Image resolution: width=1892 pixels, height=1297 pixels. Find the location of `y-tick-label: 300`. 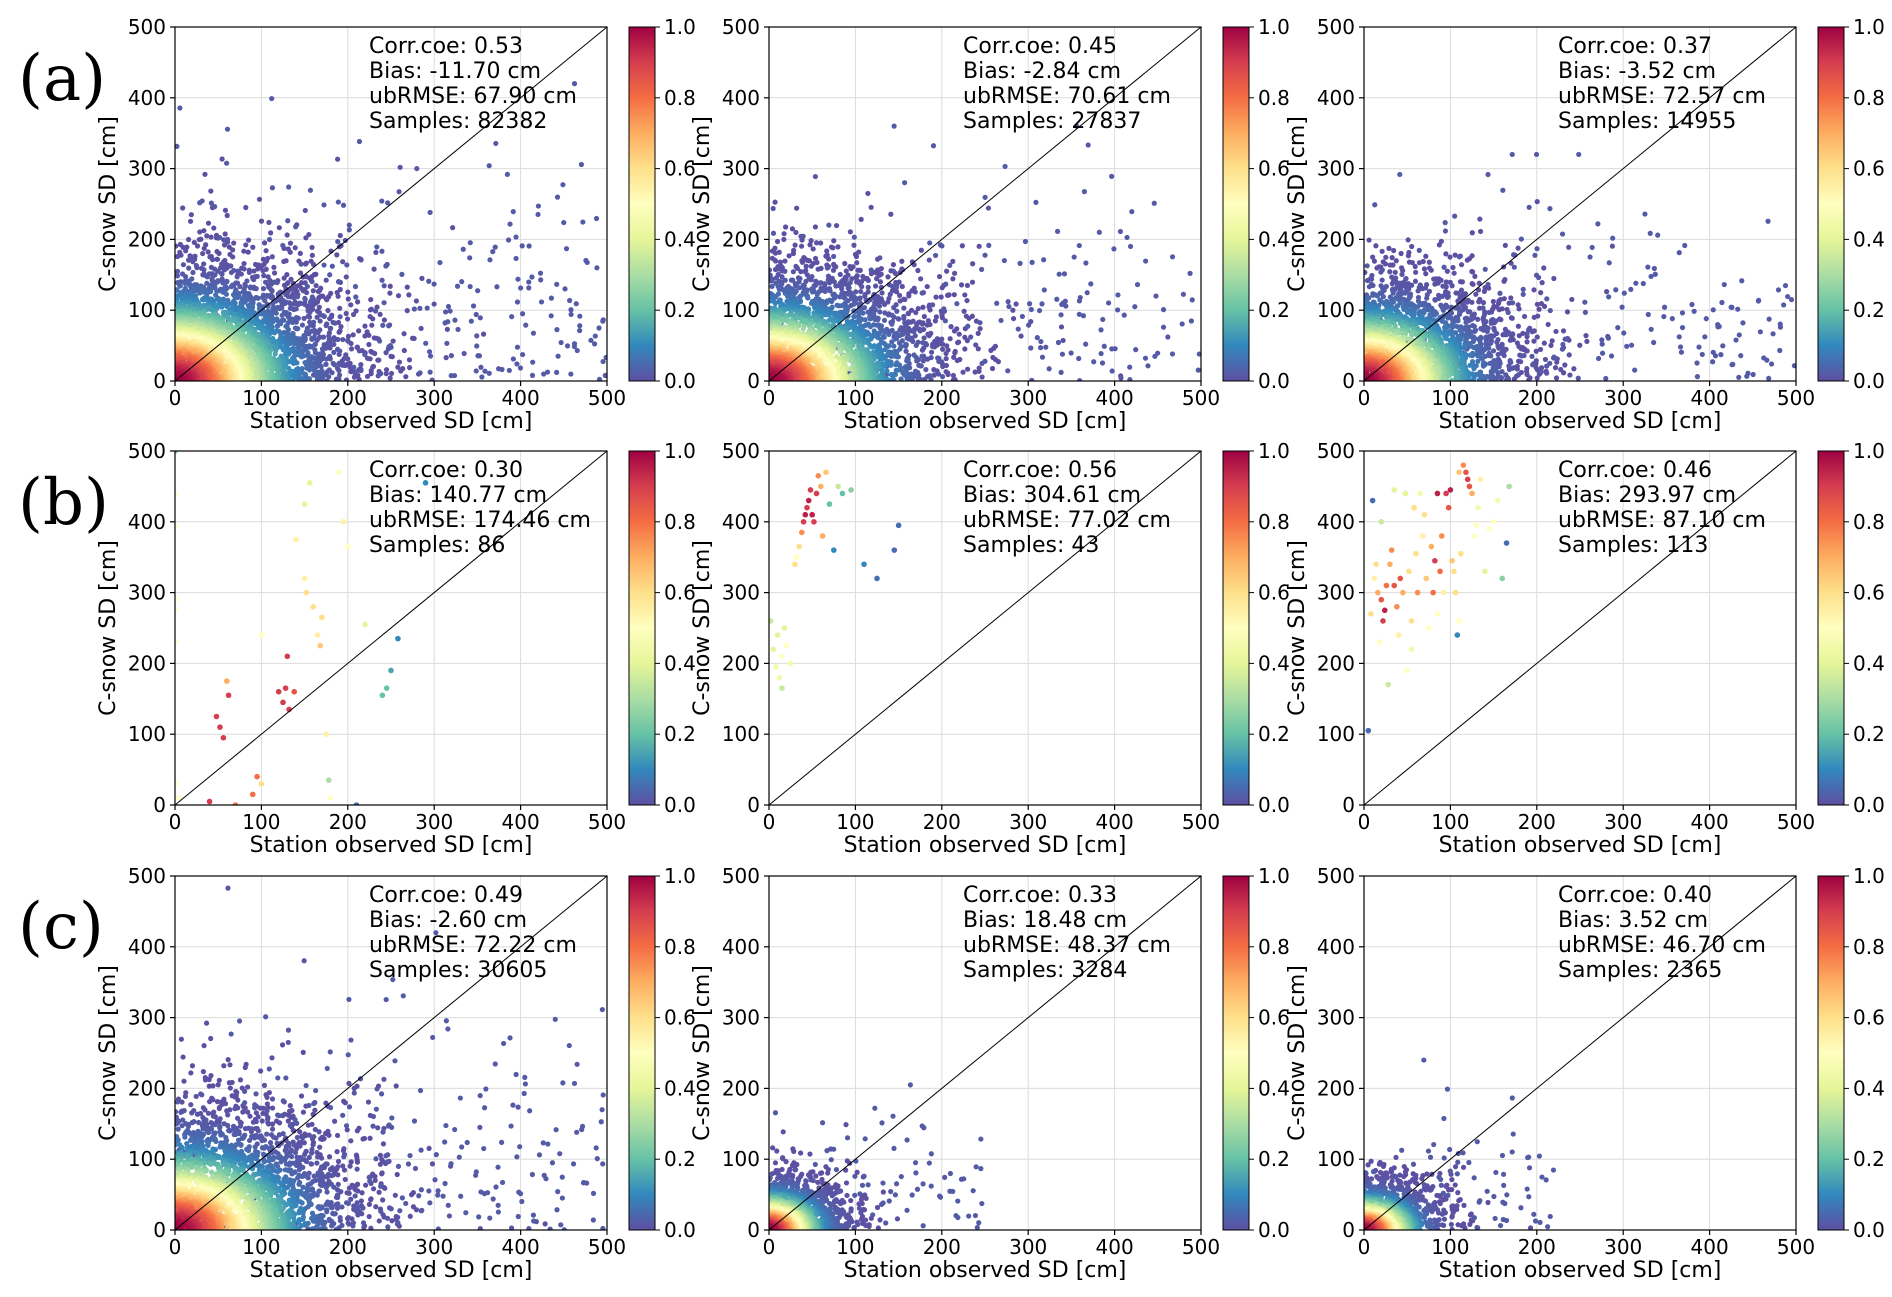

y-tick-label: 300 is located at coordinates (147, 169).